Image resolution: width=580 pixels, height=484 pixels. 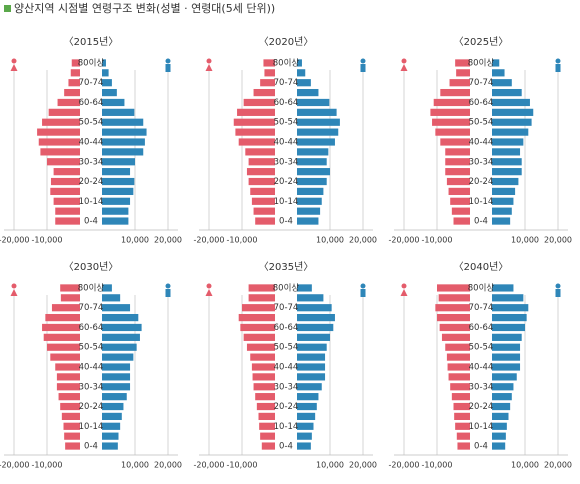 What do you see at coordinates (286, 267) in the screenshot?
I see `panel-title: 〈2035년〉` at bounding box center [286, 267].